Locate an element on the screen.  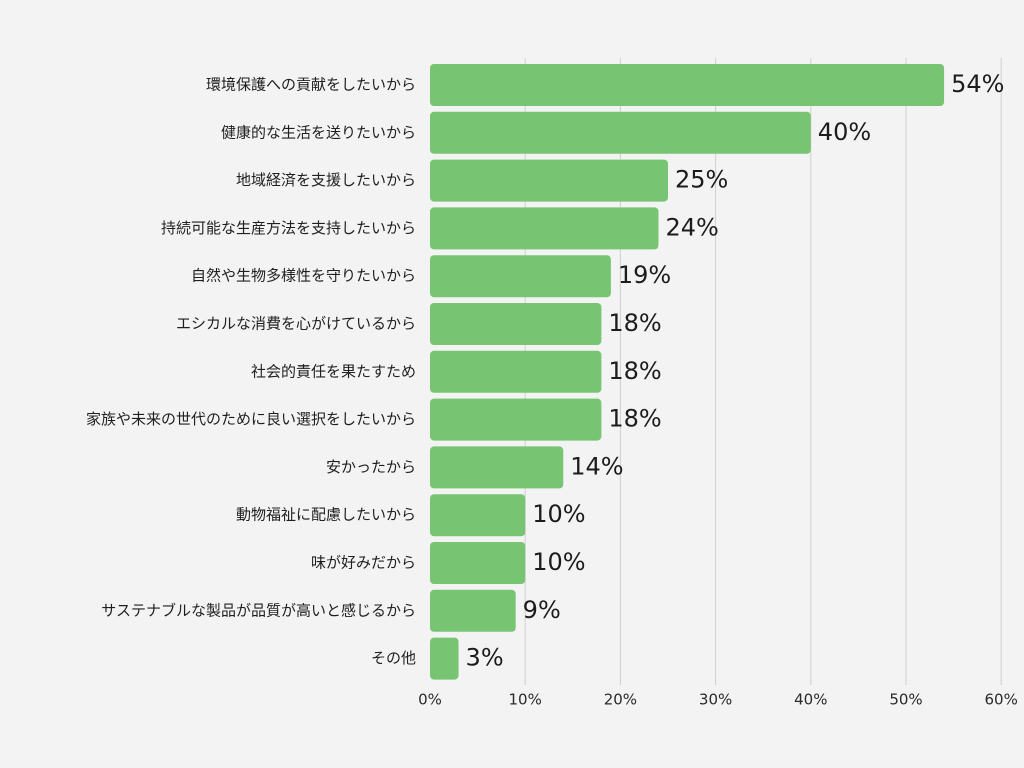
category-label: 動物福祉に配慮したいから is located at coordinates (326, 515).